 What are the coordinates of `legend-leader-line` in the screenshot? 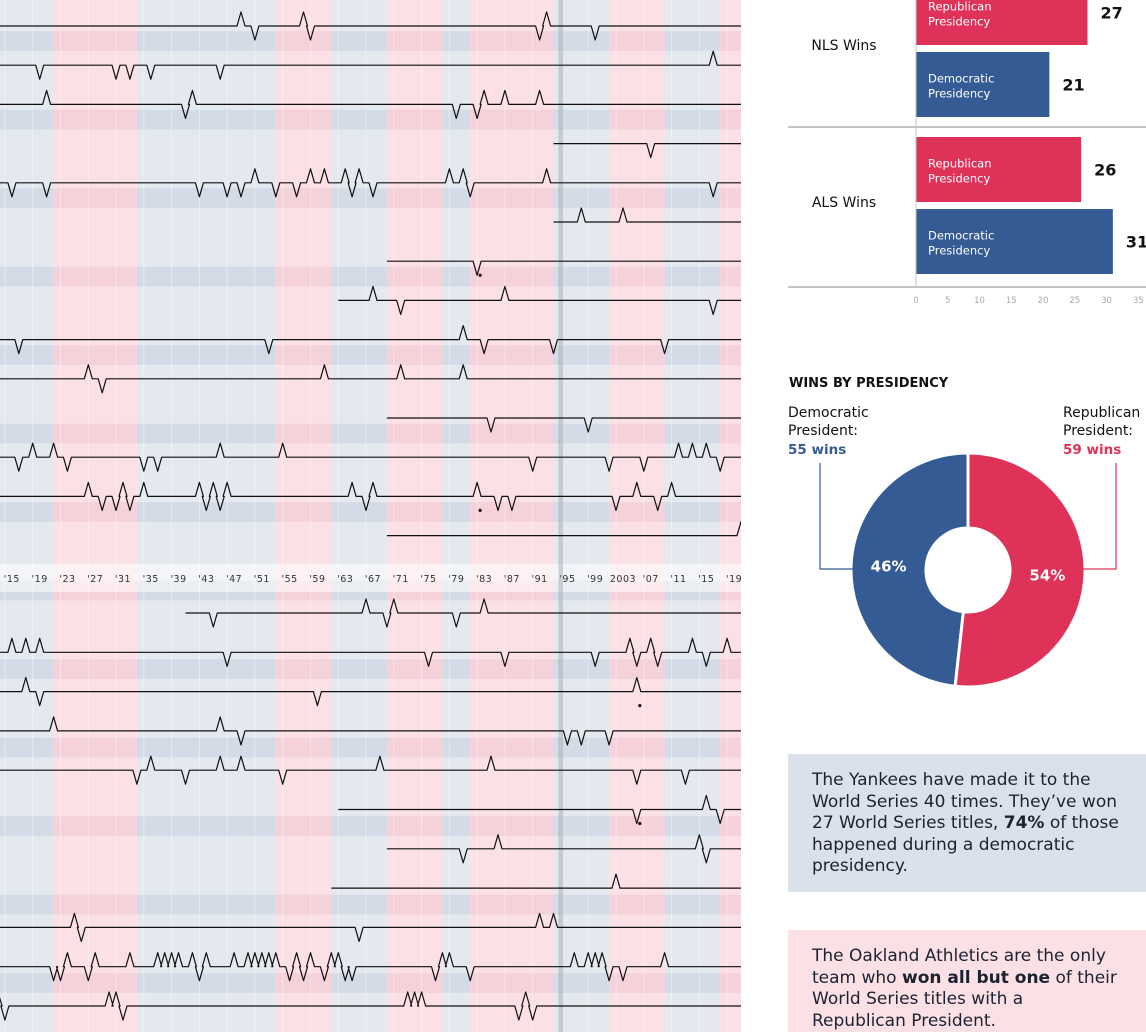 It's located at (842, 516).